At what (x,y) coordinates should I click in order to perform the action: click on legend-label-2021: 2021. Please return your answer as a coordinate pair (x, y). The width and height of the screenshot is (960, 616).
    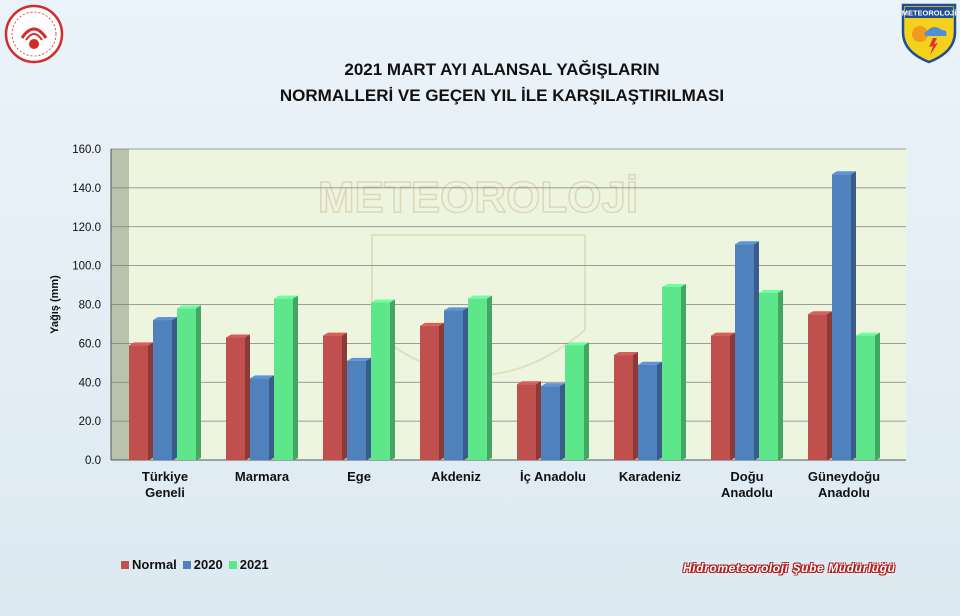
    Looking at the image, I should click on (254, 564).